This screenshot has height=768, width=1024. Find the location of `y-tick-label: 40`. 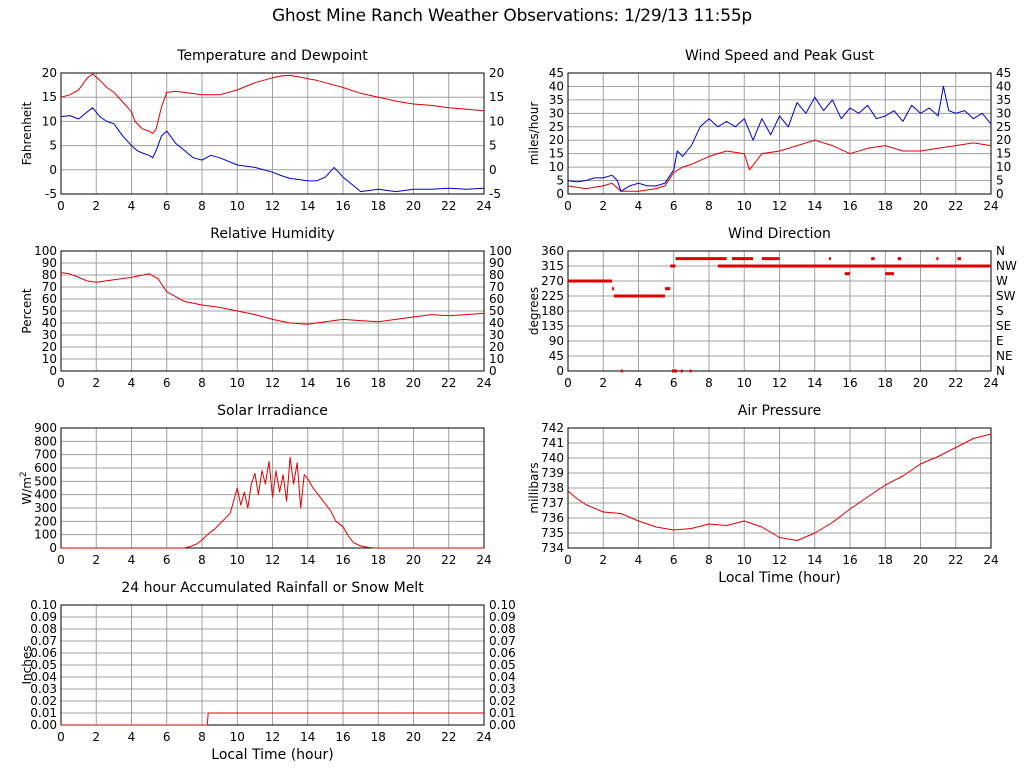

y-tick-label: 40 is located at coordinates (556, 86).